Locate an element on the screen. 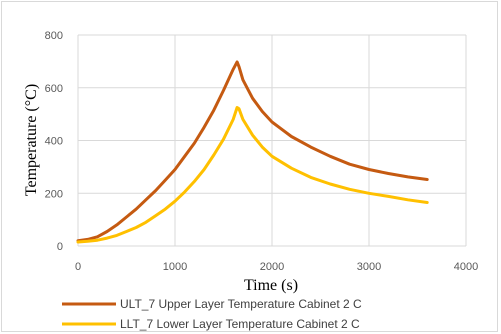 The width and height of the screenshot is (501, 334). y-tick-label: 200 is located at coordinates (54, 194).